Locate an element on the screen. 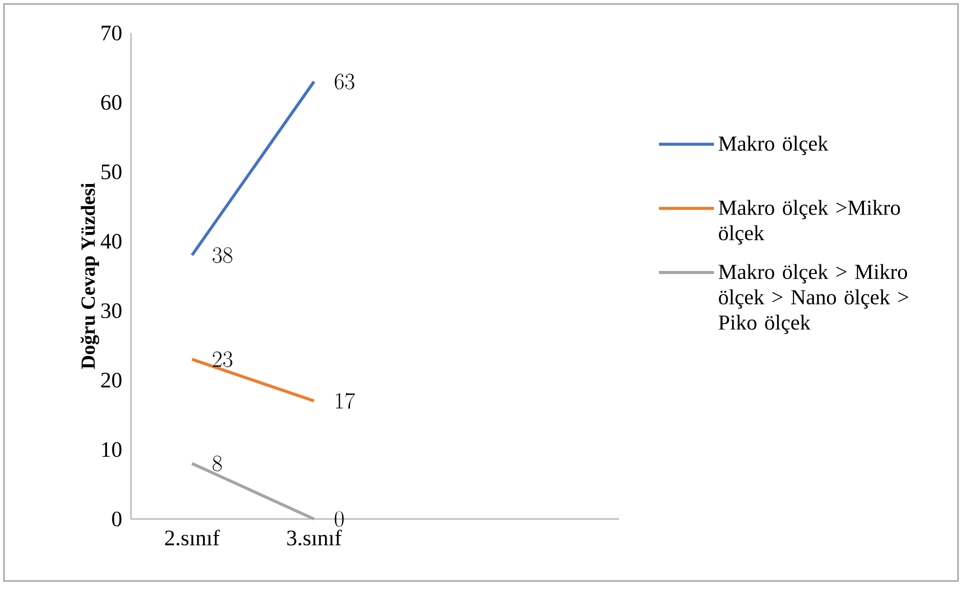 The image size is (963, 590). data-label: 17 is located at coordinates (345, 400).